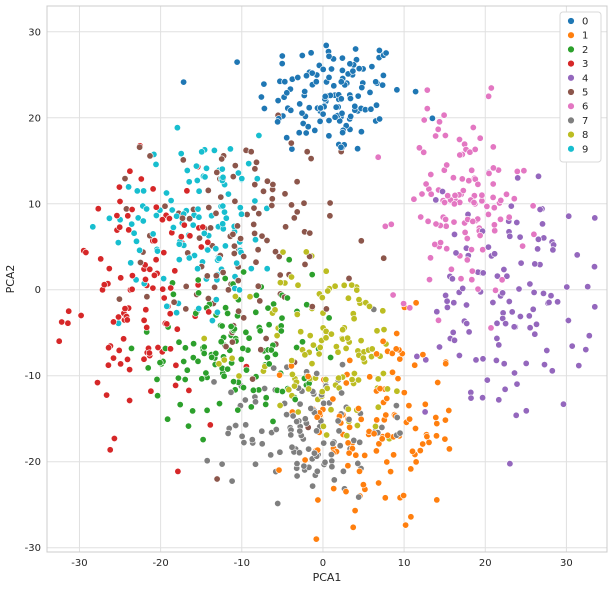 The image size is (614, 589). I want to click on legend-items: 0 1 2 3 4 5 6 7 8 9, so click(577, 86).